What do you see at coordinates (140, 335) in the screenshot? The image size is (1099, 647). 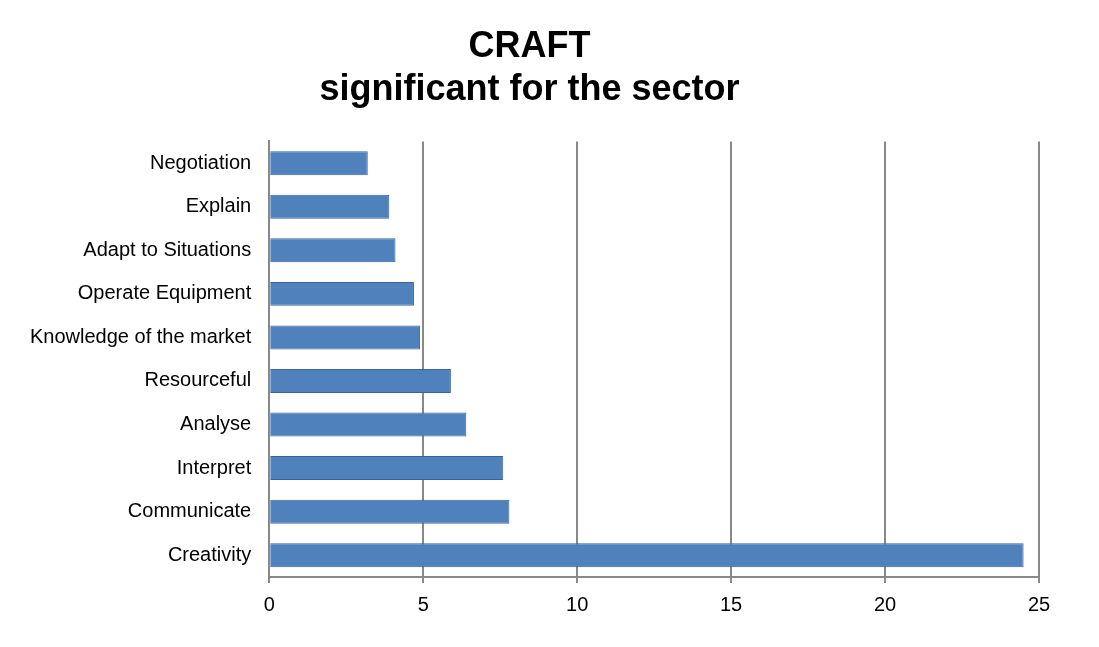 I see `y-tick-label: Knowledge of the market` at bounding box center [140, 335].